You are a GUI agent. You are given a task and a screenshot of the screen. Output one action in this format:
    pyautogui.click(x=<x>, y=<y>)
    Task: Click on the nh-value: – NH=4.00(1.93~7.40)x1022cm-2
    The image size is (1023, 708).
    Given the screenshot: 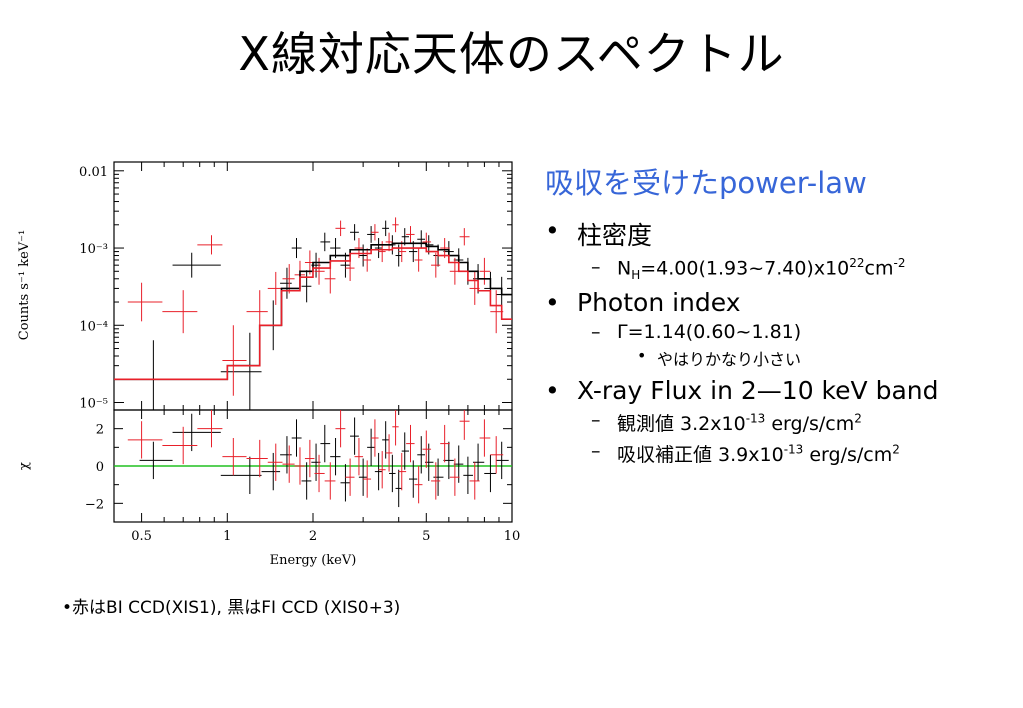 What is the action you would take?
    pyautogui.click(x=780, y=269)
    